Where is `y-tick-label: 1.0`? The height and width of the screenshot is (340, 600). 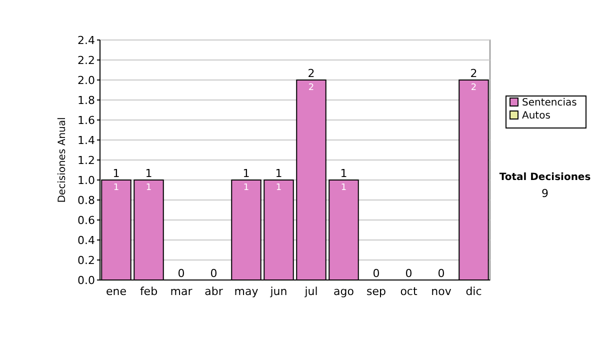
y-tick-label: 1.0 is located at coordinates (86, 180).